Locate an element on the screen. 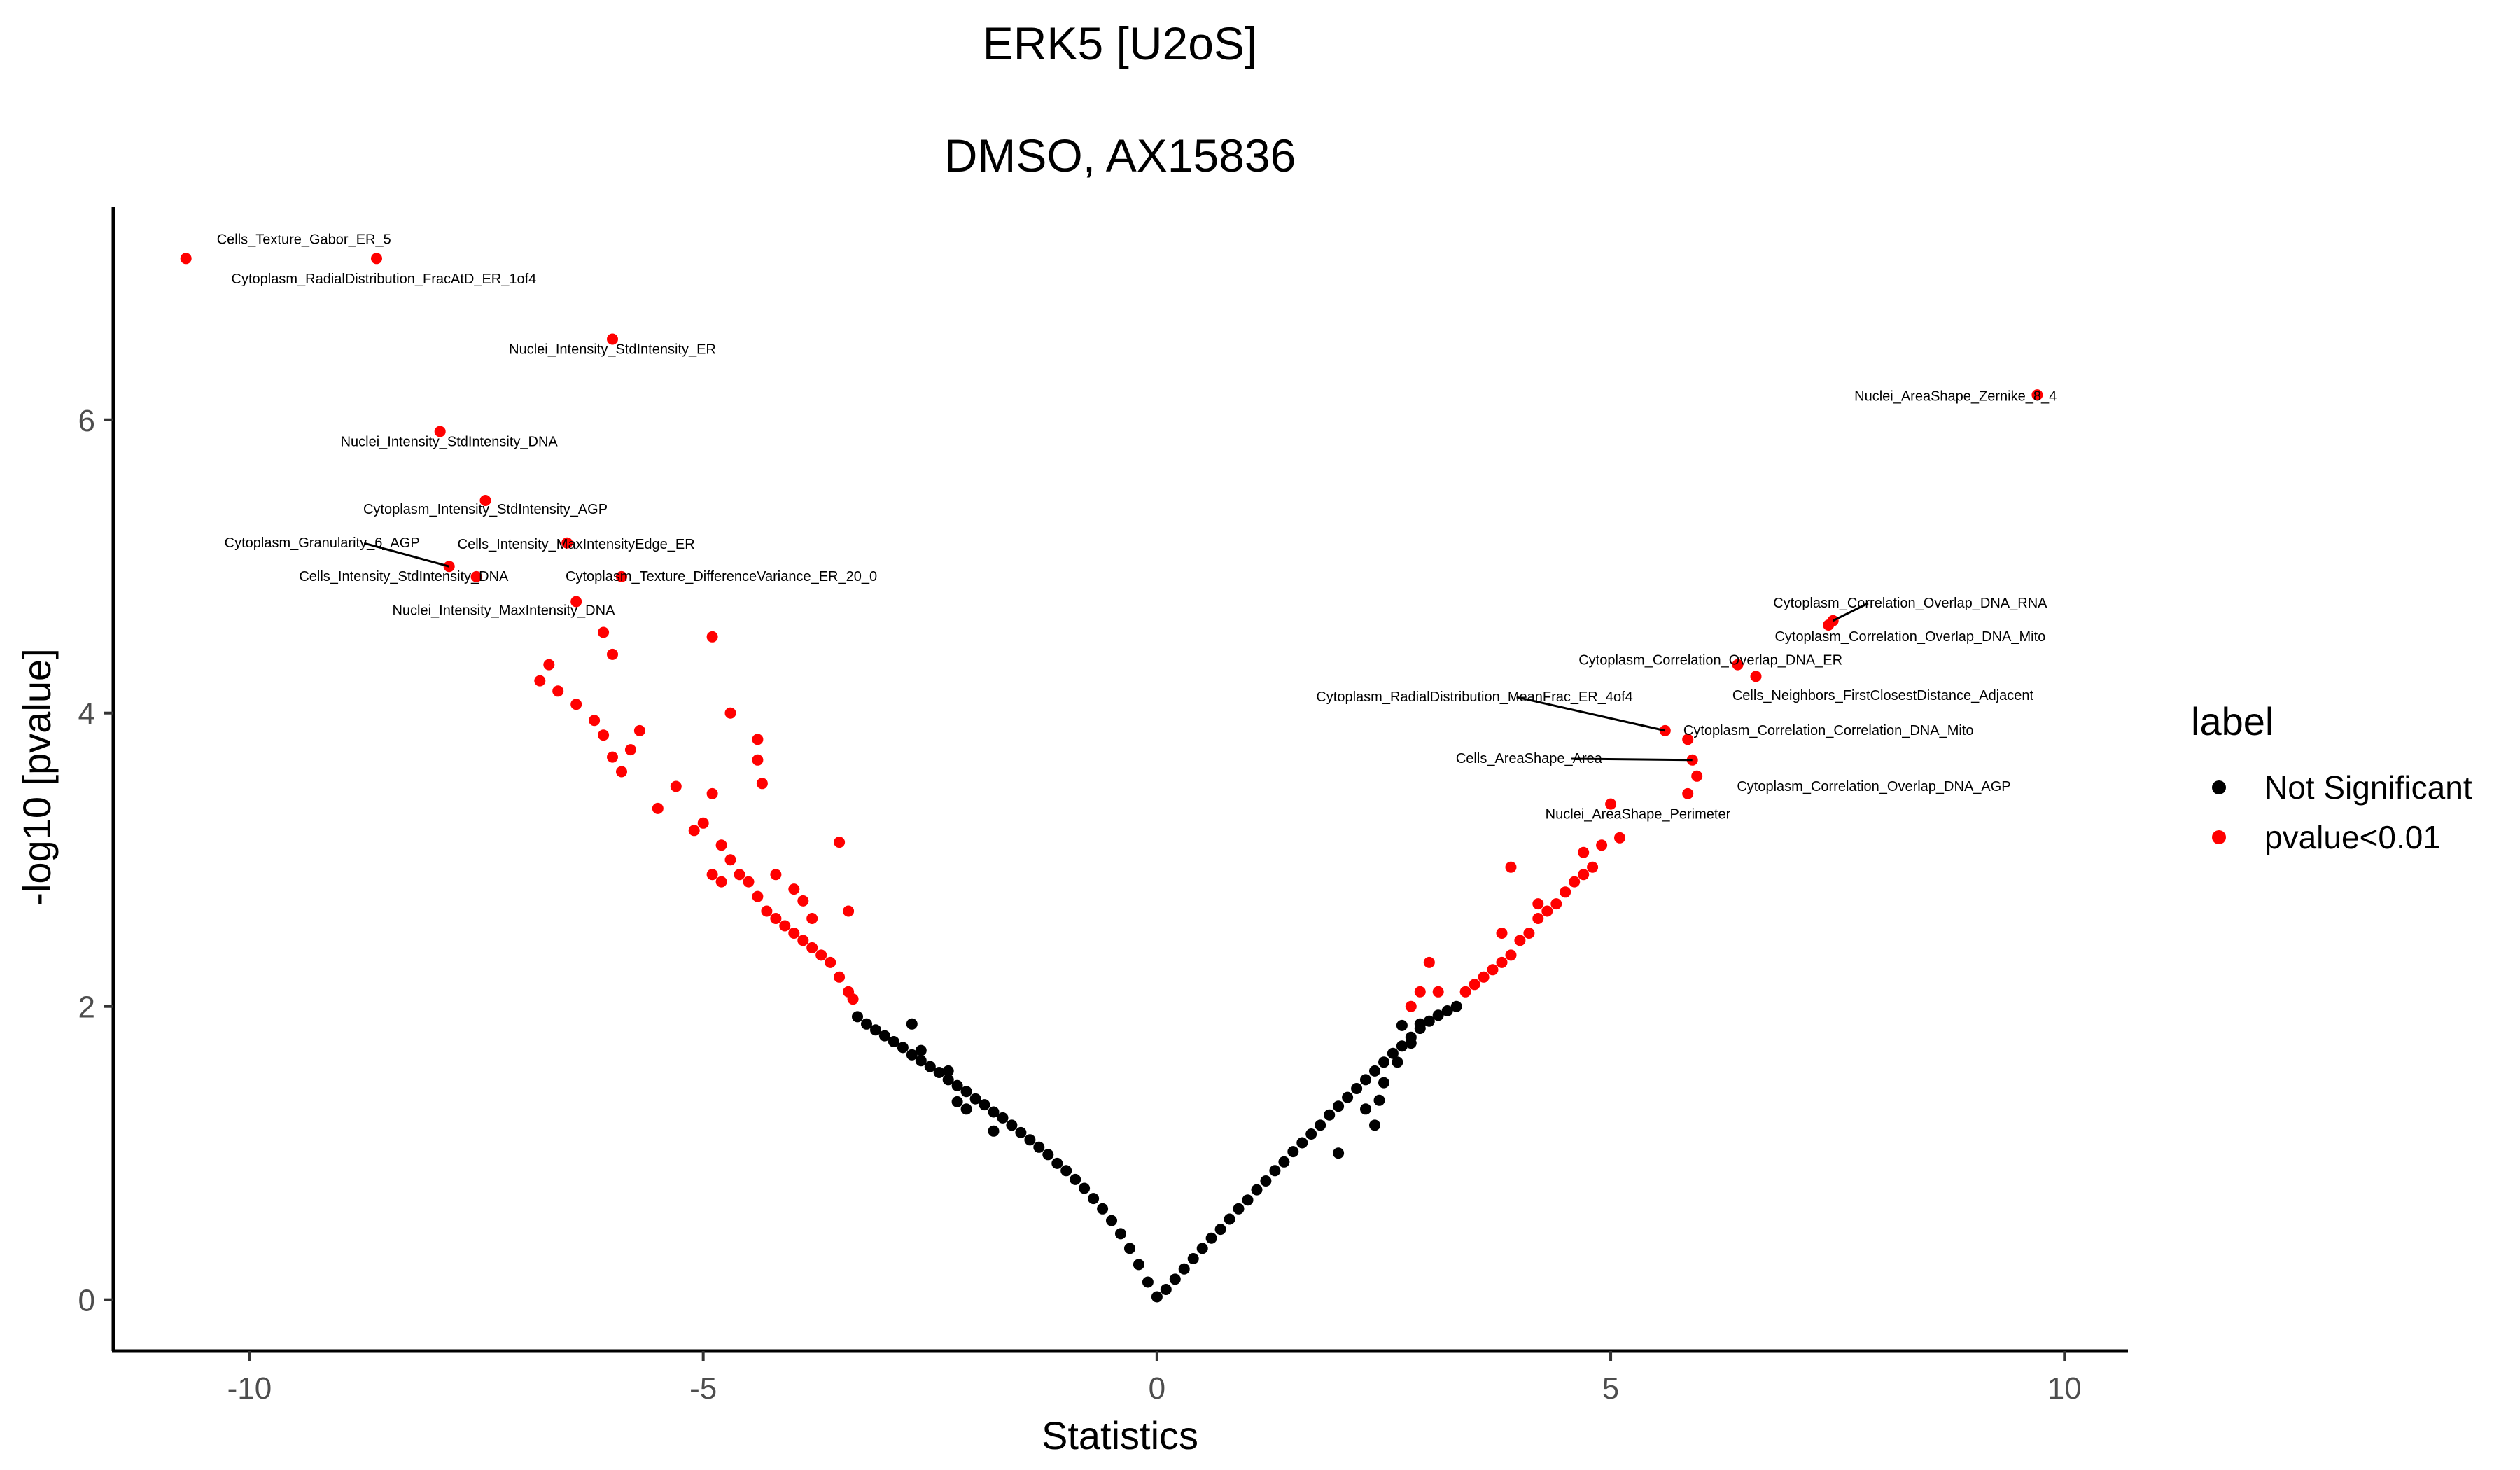 Image resolution: width=2520 pixels, height=1470 pixels. legend-label-not-significant: Not Significant is located at coordinates (2368, 787).